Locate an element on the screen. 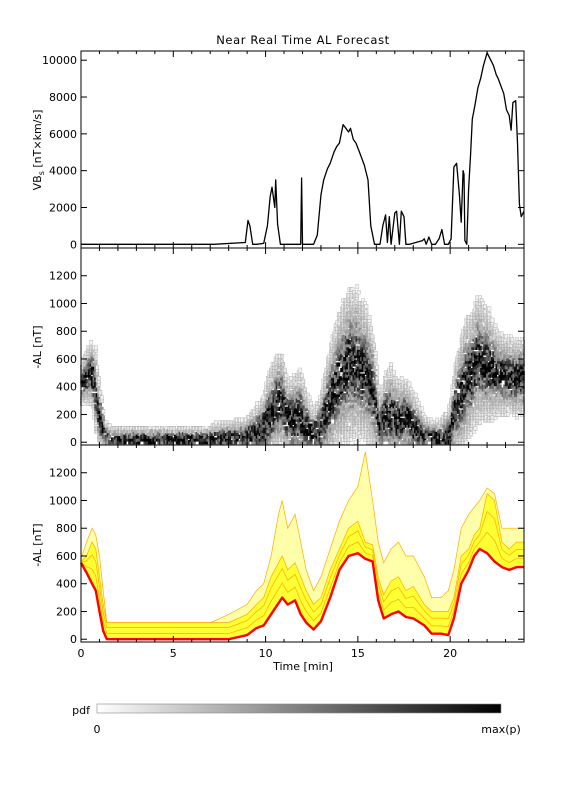 The image size is (576, 792). x-tick-label: 5 is located at coordinates (173, 653).